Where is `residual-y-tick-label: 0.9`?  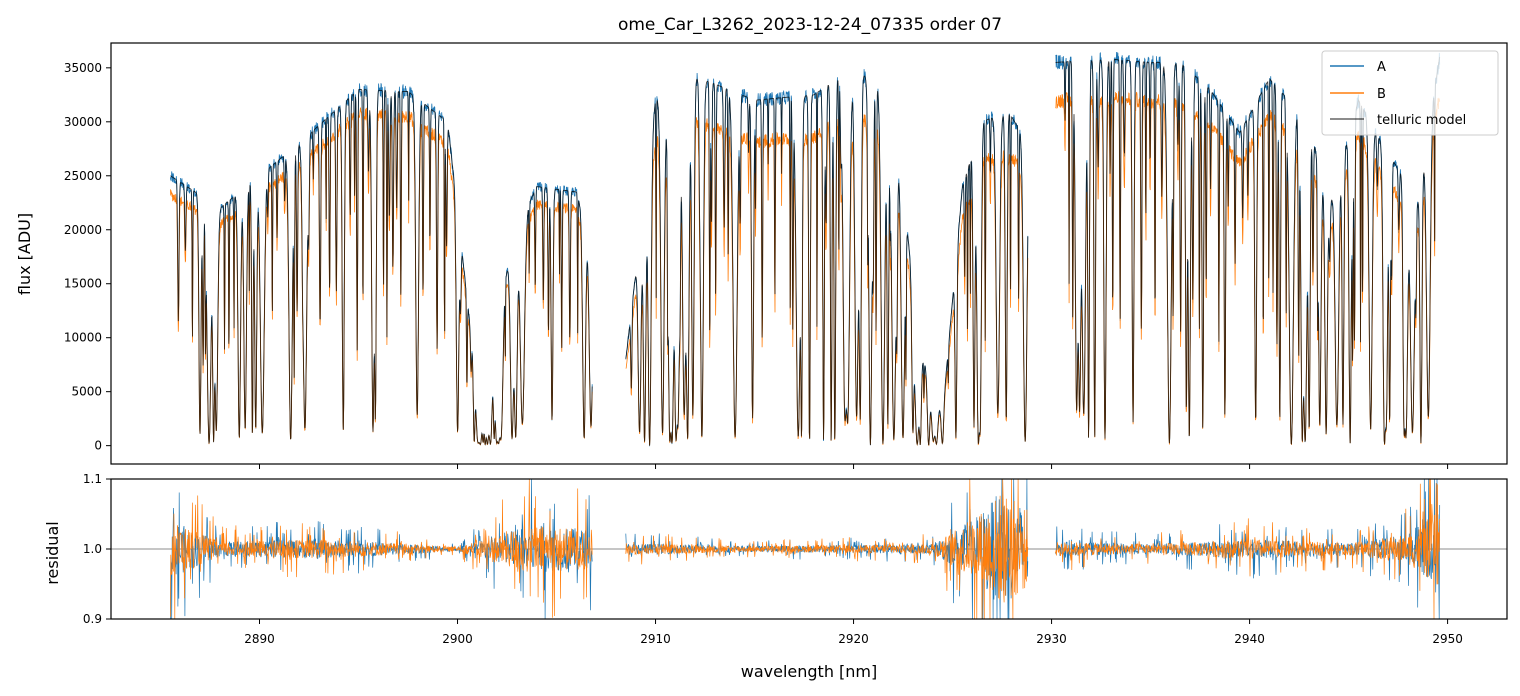
residual-y-tick-label: 0.9 is located at coordinates (92, 619).